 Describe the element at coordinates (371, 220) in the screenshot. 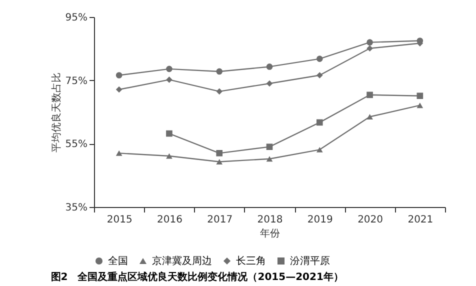

I see `x-tick-label: 2020` at that location.